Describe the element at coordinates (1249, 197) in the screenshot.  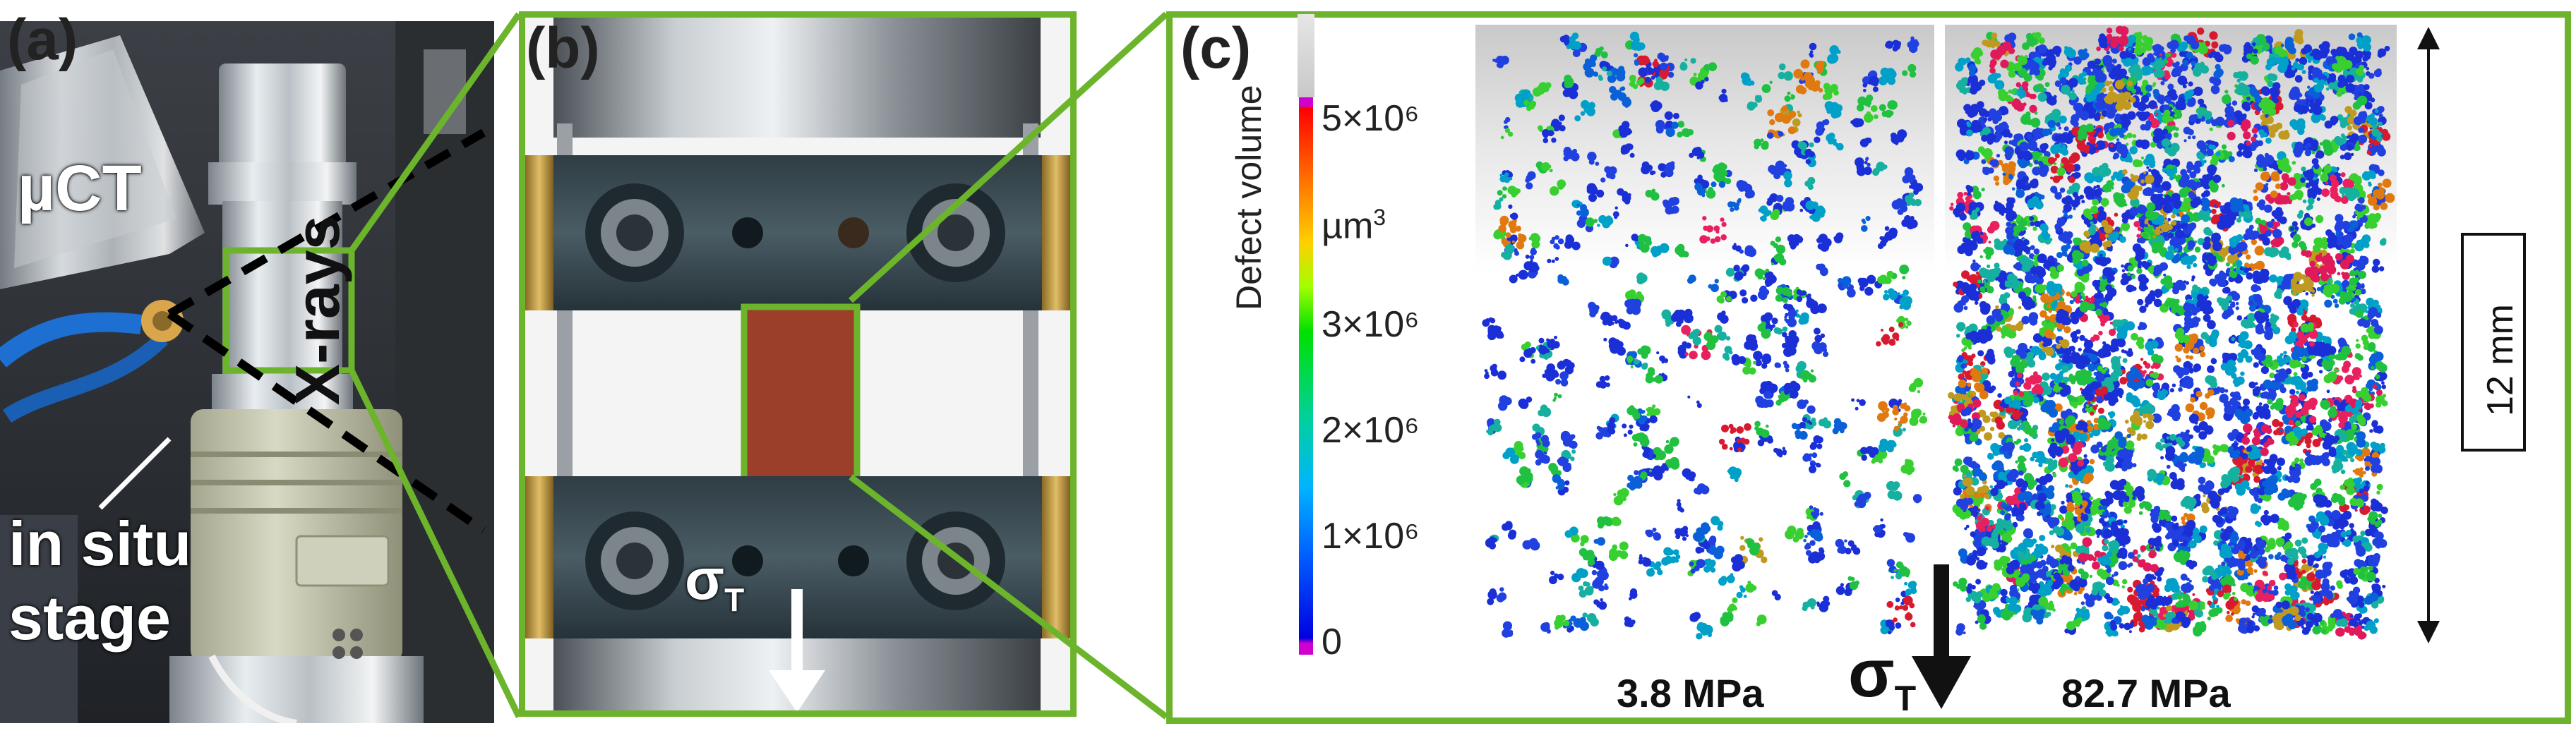
I see `colorbar-title: Defect volume` at that location.